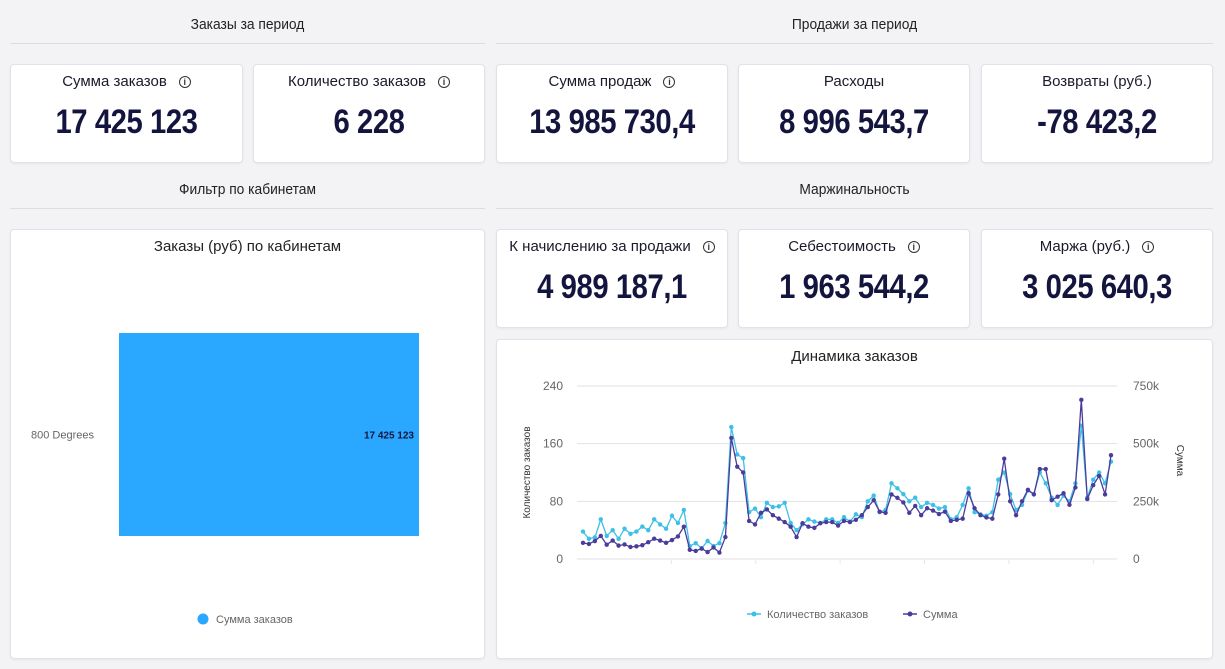 This screenshot has height=669, width=1225. Describe the element at coordinates (254, 620) in the screenshot. I see `legend-label: Сумма заказов` at that location.